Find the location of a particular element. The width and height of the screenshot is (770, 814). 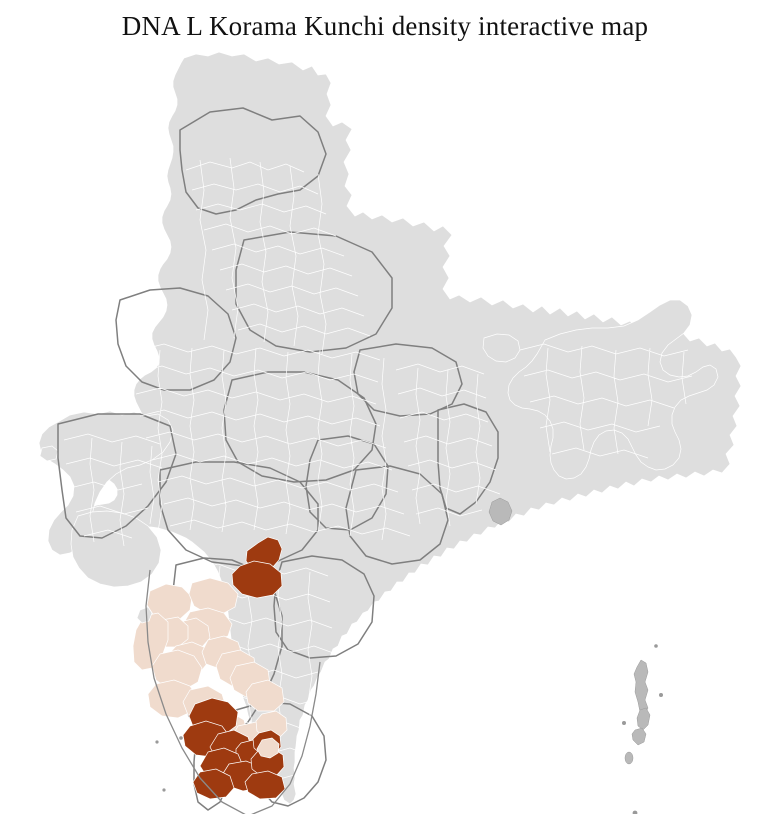

andaman-nicobar-islands is located at coordinates (642, 729).